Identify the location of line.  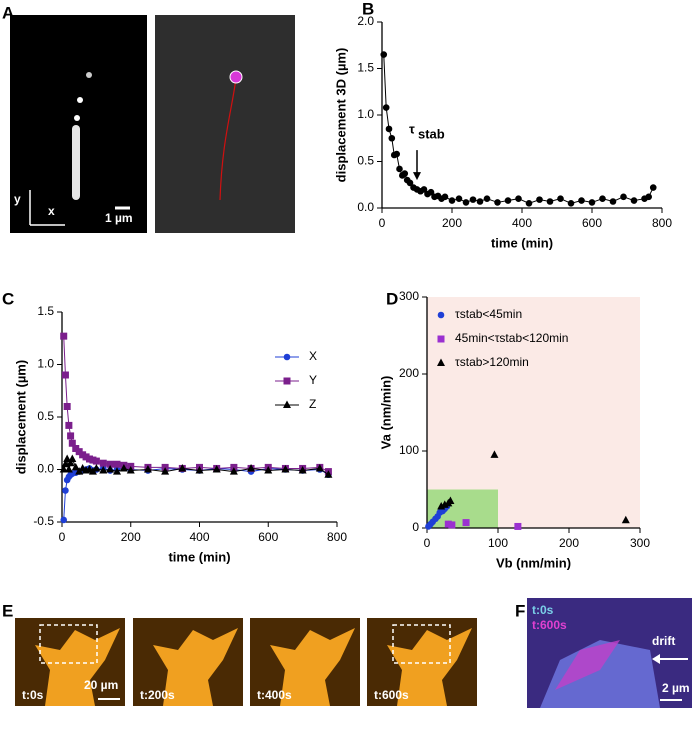
(196, 493).